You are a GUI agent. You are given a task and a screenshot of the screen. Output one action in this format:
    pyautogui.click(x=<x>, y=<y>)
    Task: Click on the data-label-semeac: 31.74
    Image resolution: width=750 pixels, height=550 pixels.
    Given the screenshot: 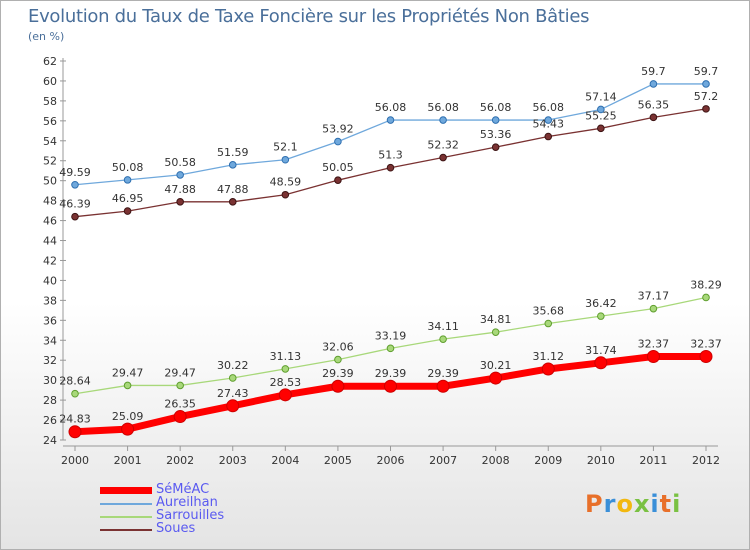 What is the action you would take?
    pyautogui.click(x=601, y=350)
    